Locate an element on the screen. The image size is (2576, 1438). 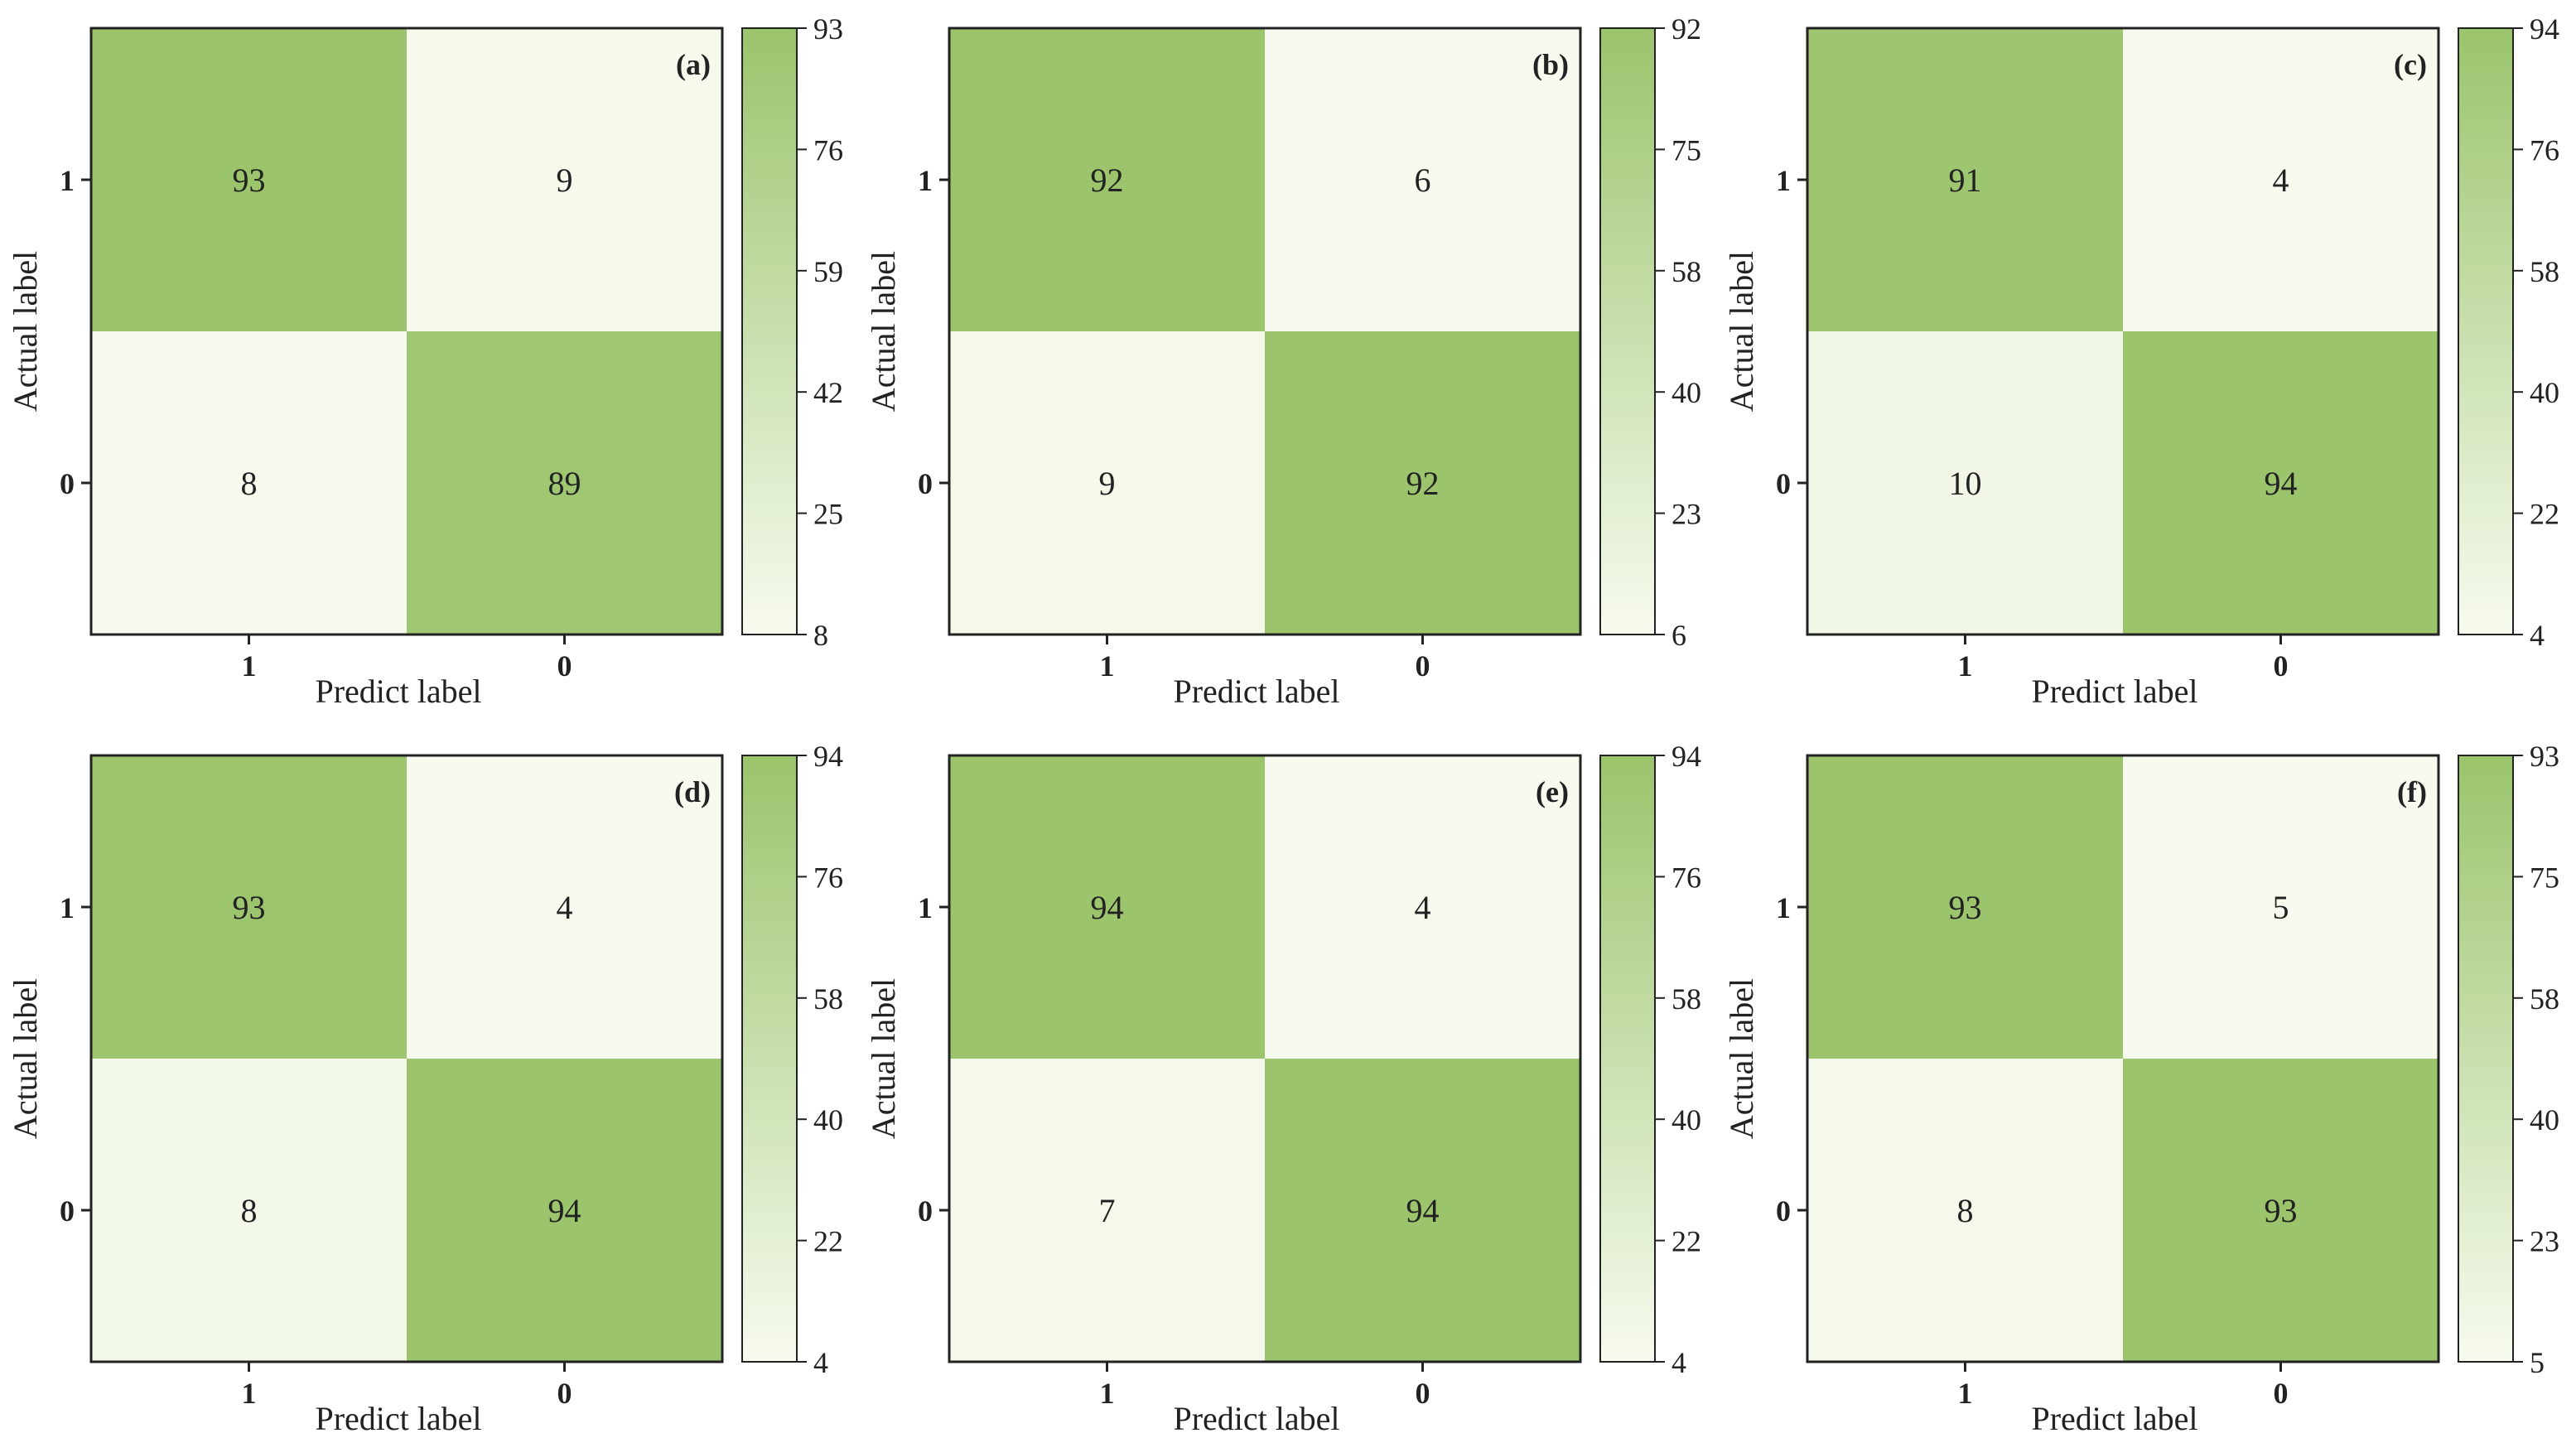
cell-value: 91 is located at coordinates (1966, 180).